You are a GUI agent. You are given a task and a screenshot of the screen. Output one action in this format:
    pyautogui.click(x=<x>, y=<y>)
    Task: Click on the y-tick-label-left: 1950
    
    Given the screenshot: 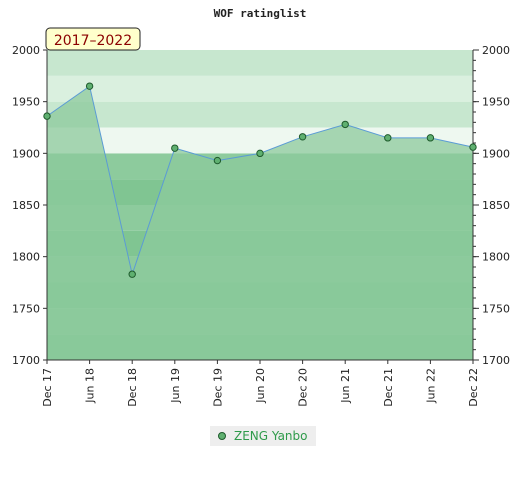 What is the action you would take?
    pyautogui.click(x=26, y=102)
    